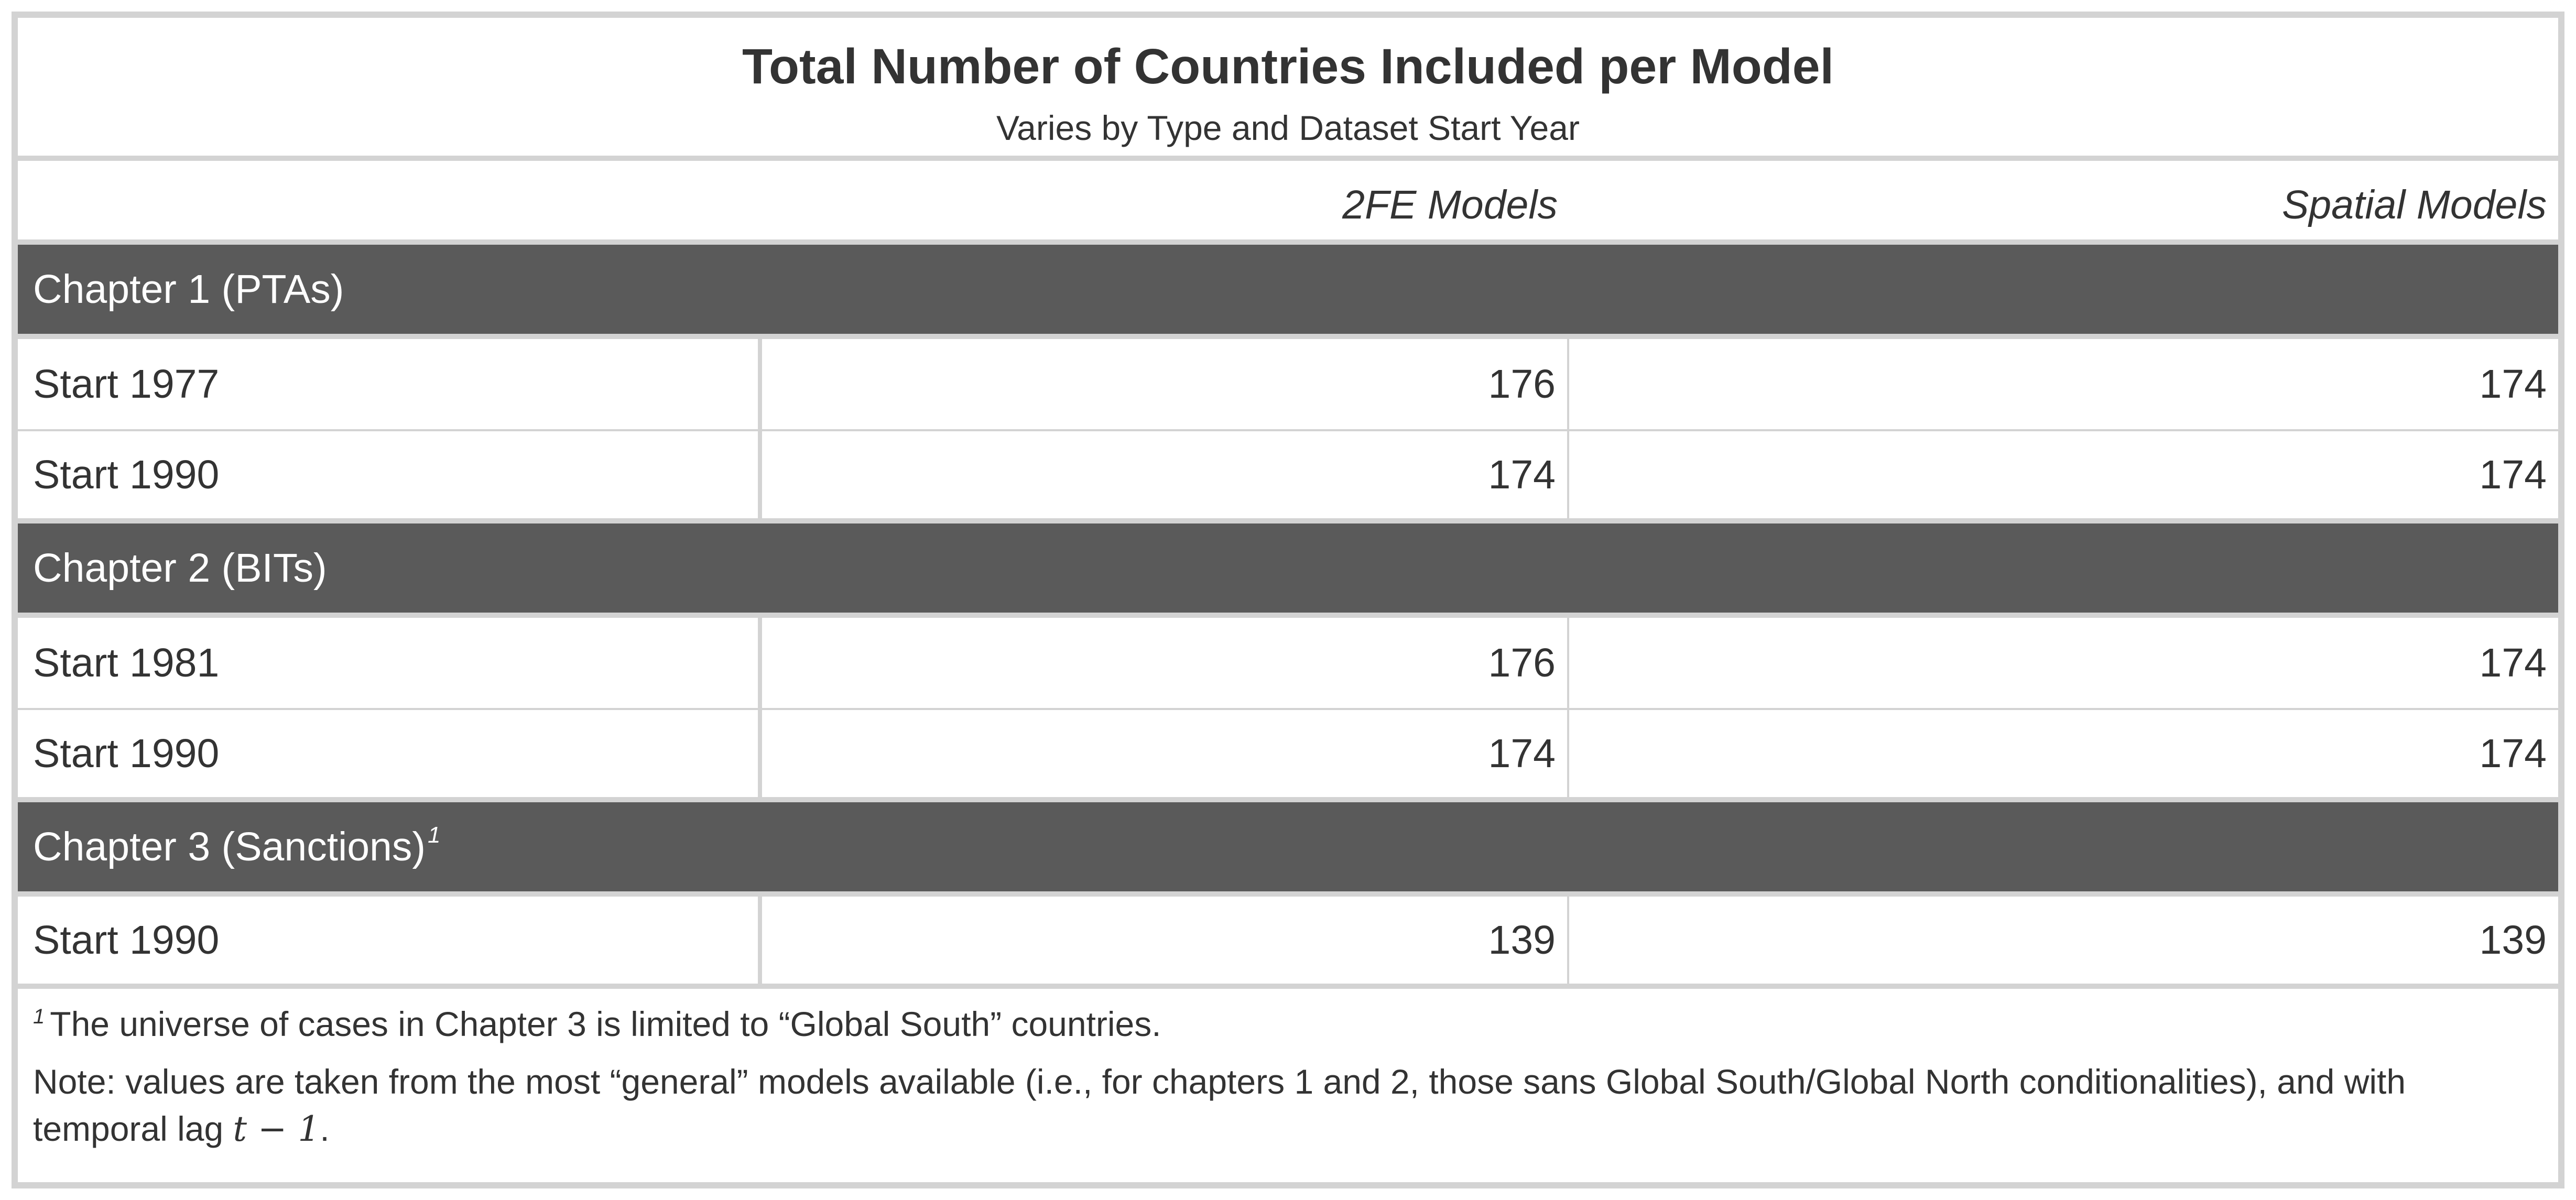 This screenshot has width=2576, height=1200. Describe the element at coordinates (1288, 850) in the screenshot. I see `group-row-chapter-3: Chapter 3 (Sanctions) 1` at that location.